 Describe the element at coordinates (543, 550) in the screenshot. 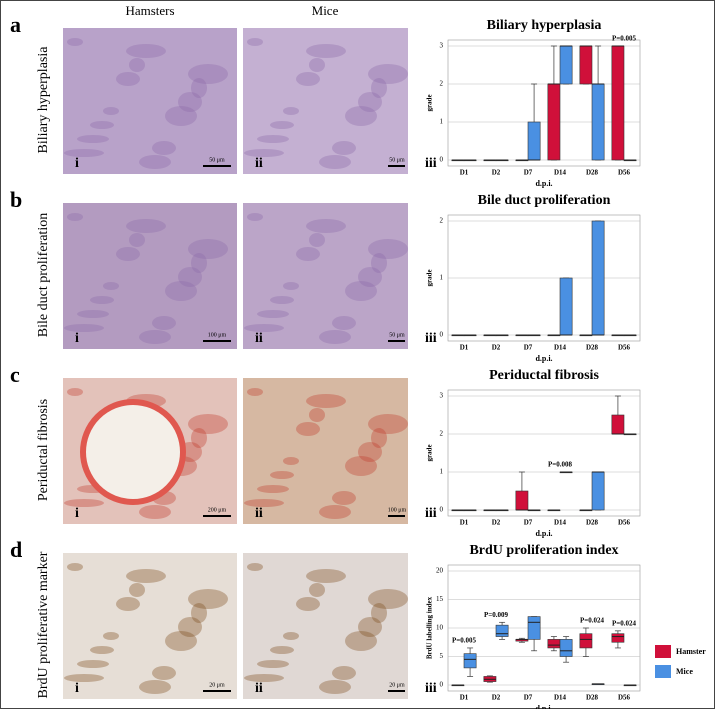

I see `chart-title: BrdU proliferation index` at that location.